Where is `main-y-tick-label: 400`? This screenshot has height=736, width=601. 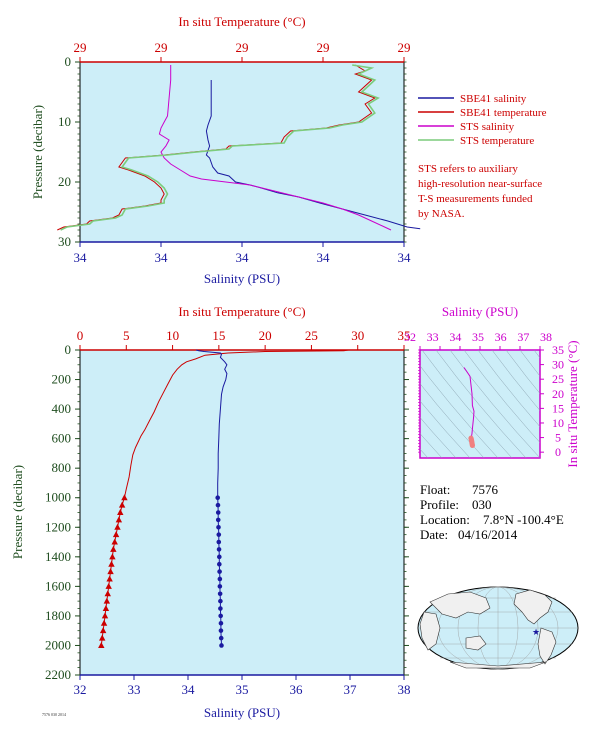
main-y-tick-label: 400 is located at coordinates (62, 408).